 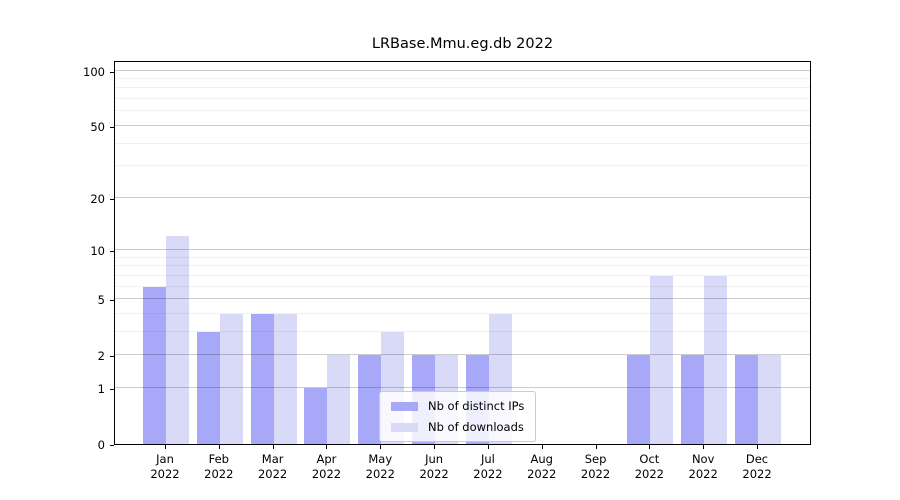 I want to click on x-tick-label: May 2022, so click(x=380, y=467).